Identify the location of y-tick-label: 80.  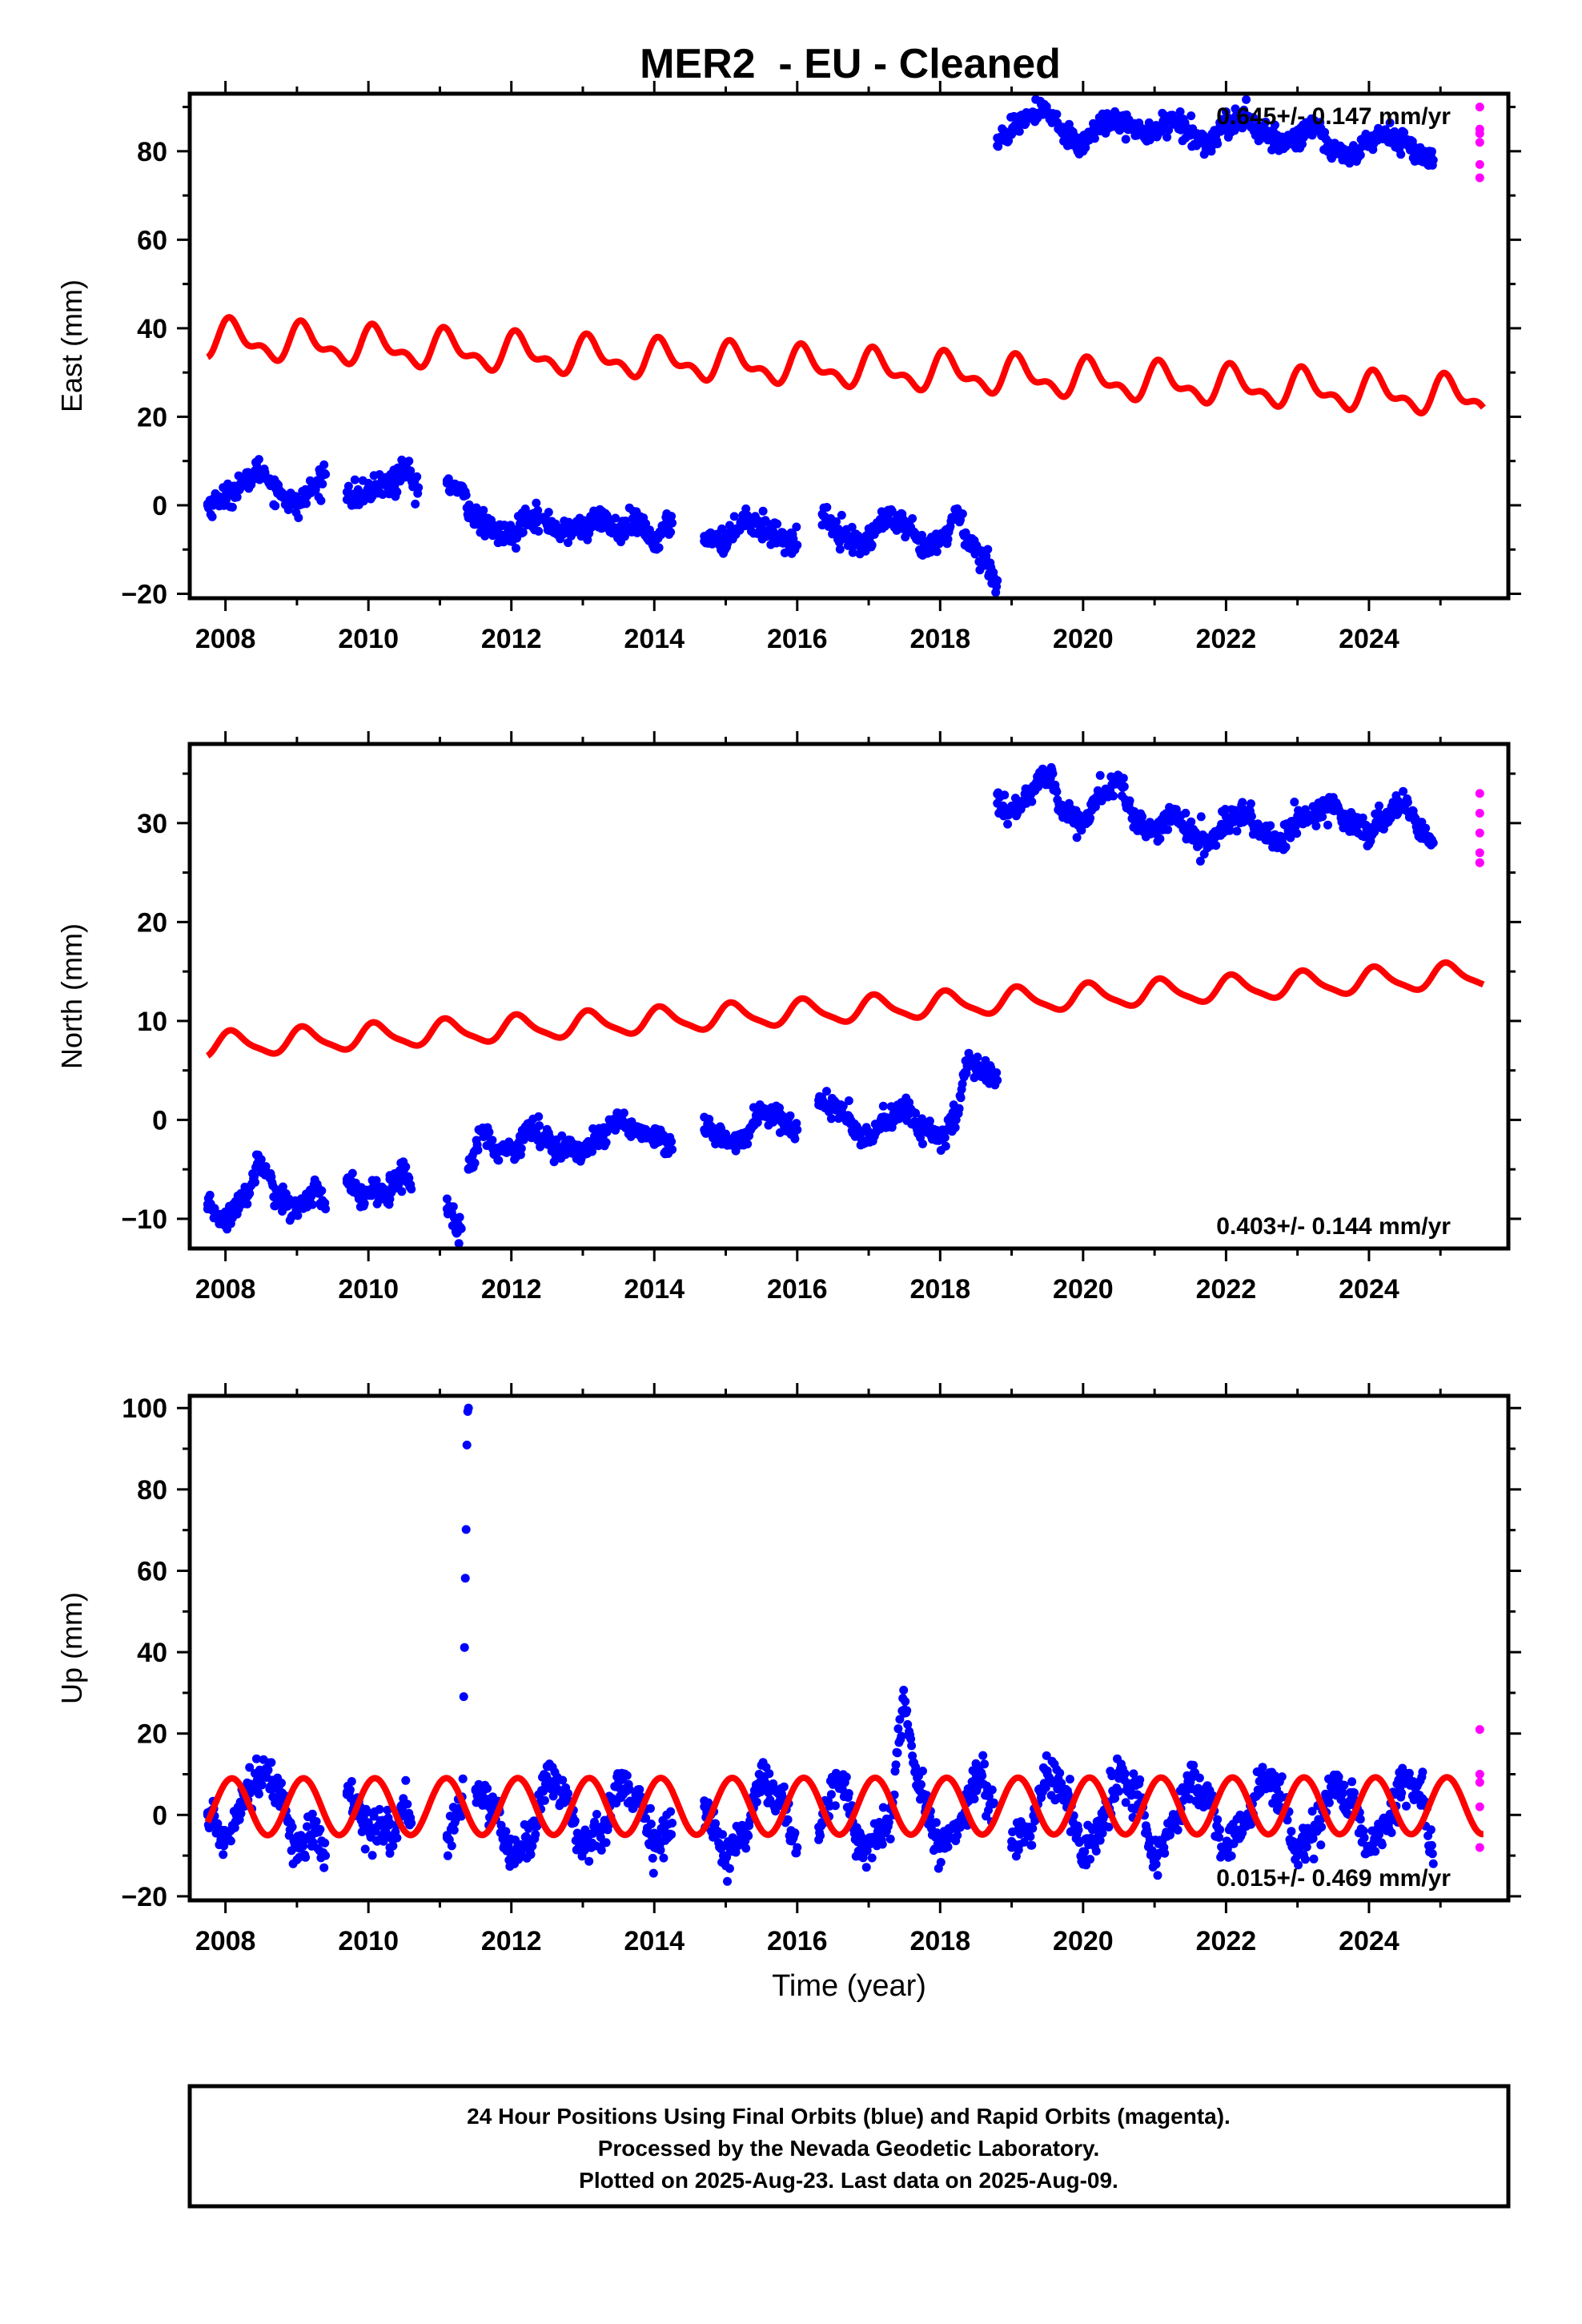
(152, 152).